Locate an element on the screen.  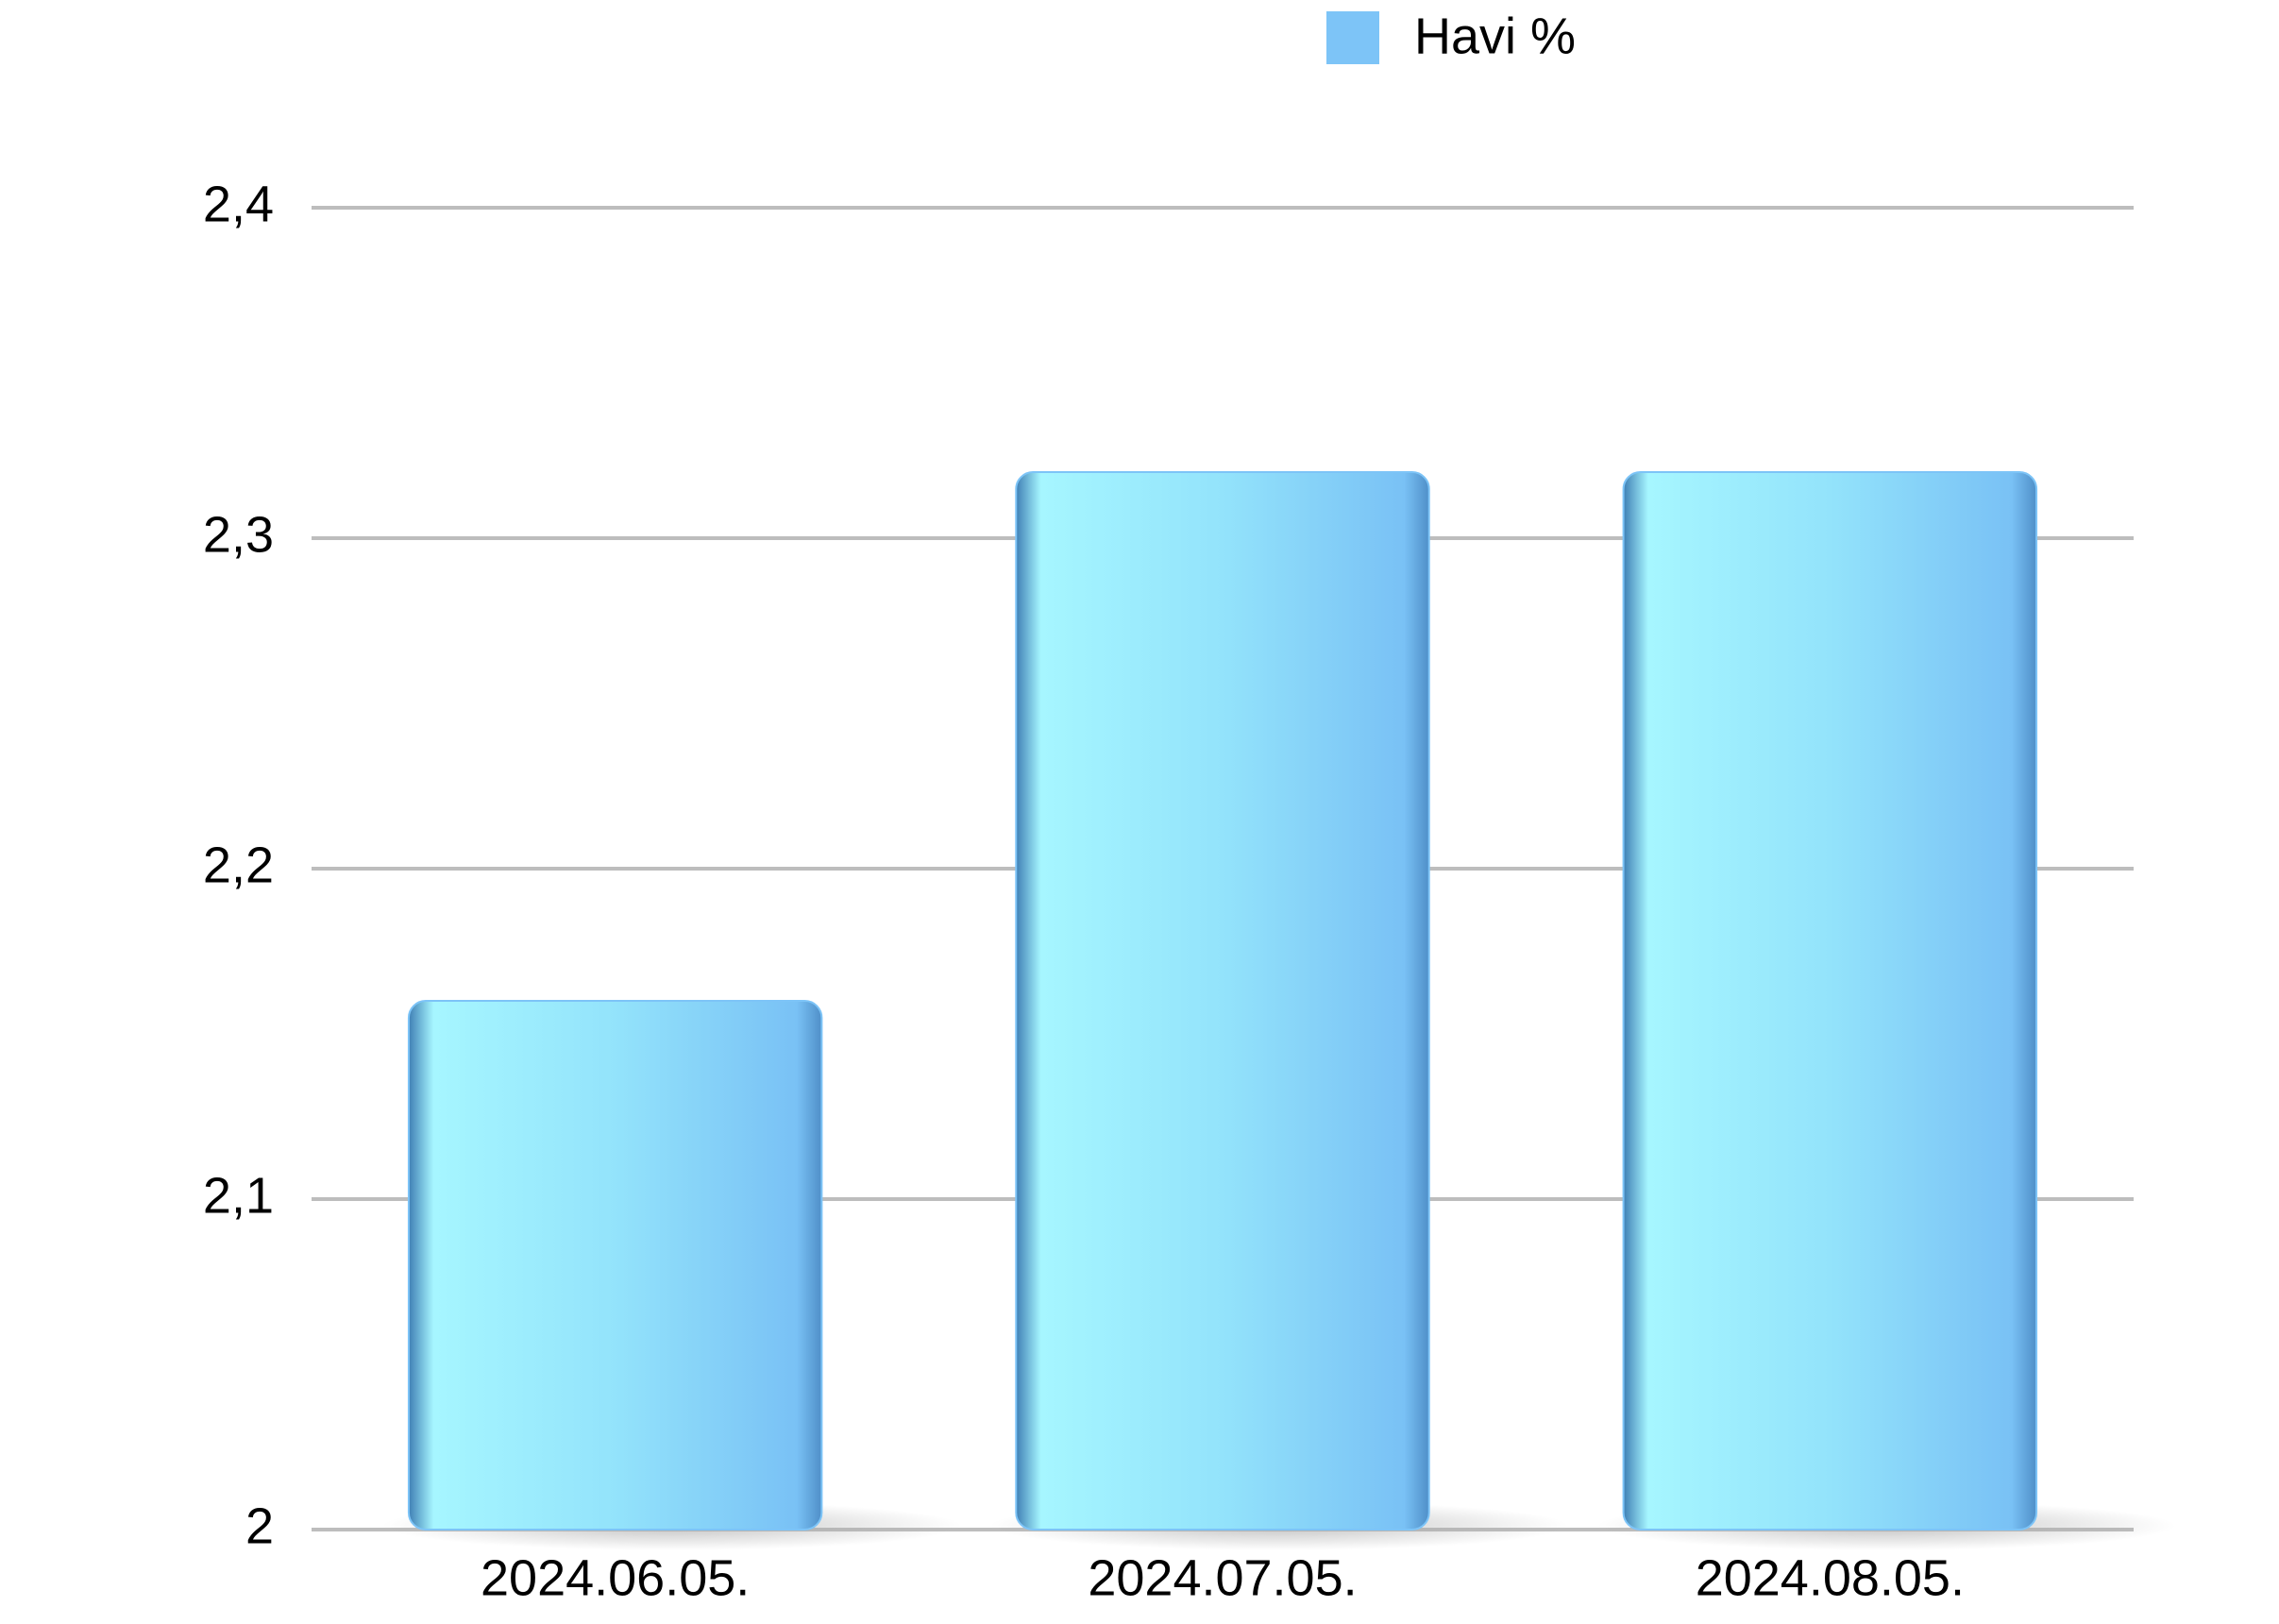
x-tick-label: 2024.07.05. is located at coordinates (1223, 1577).